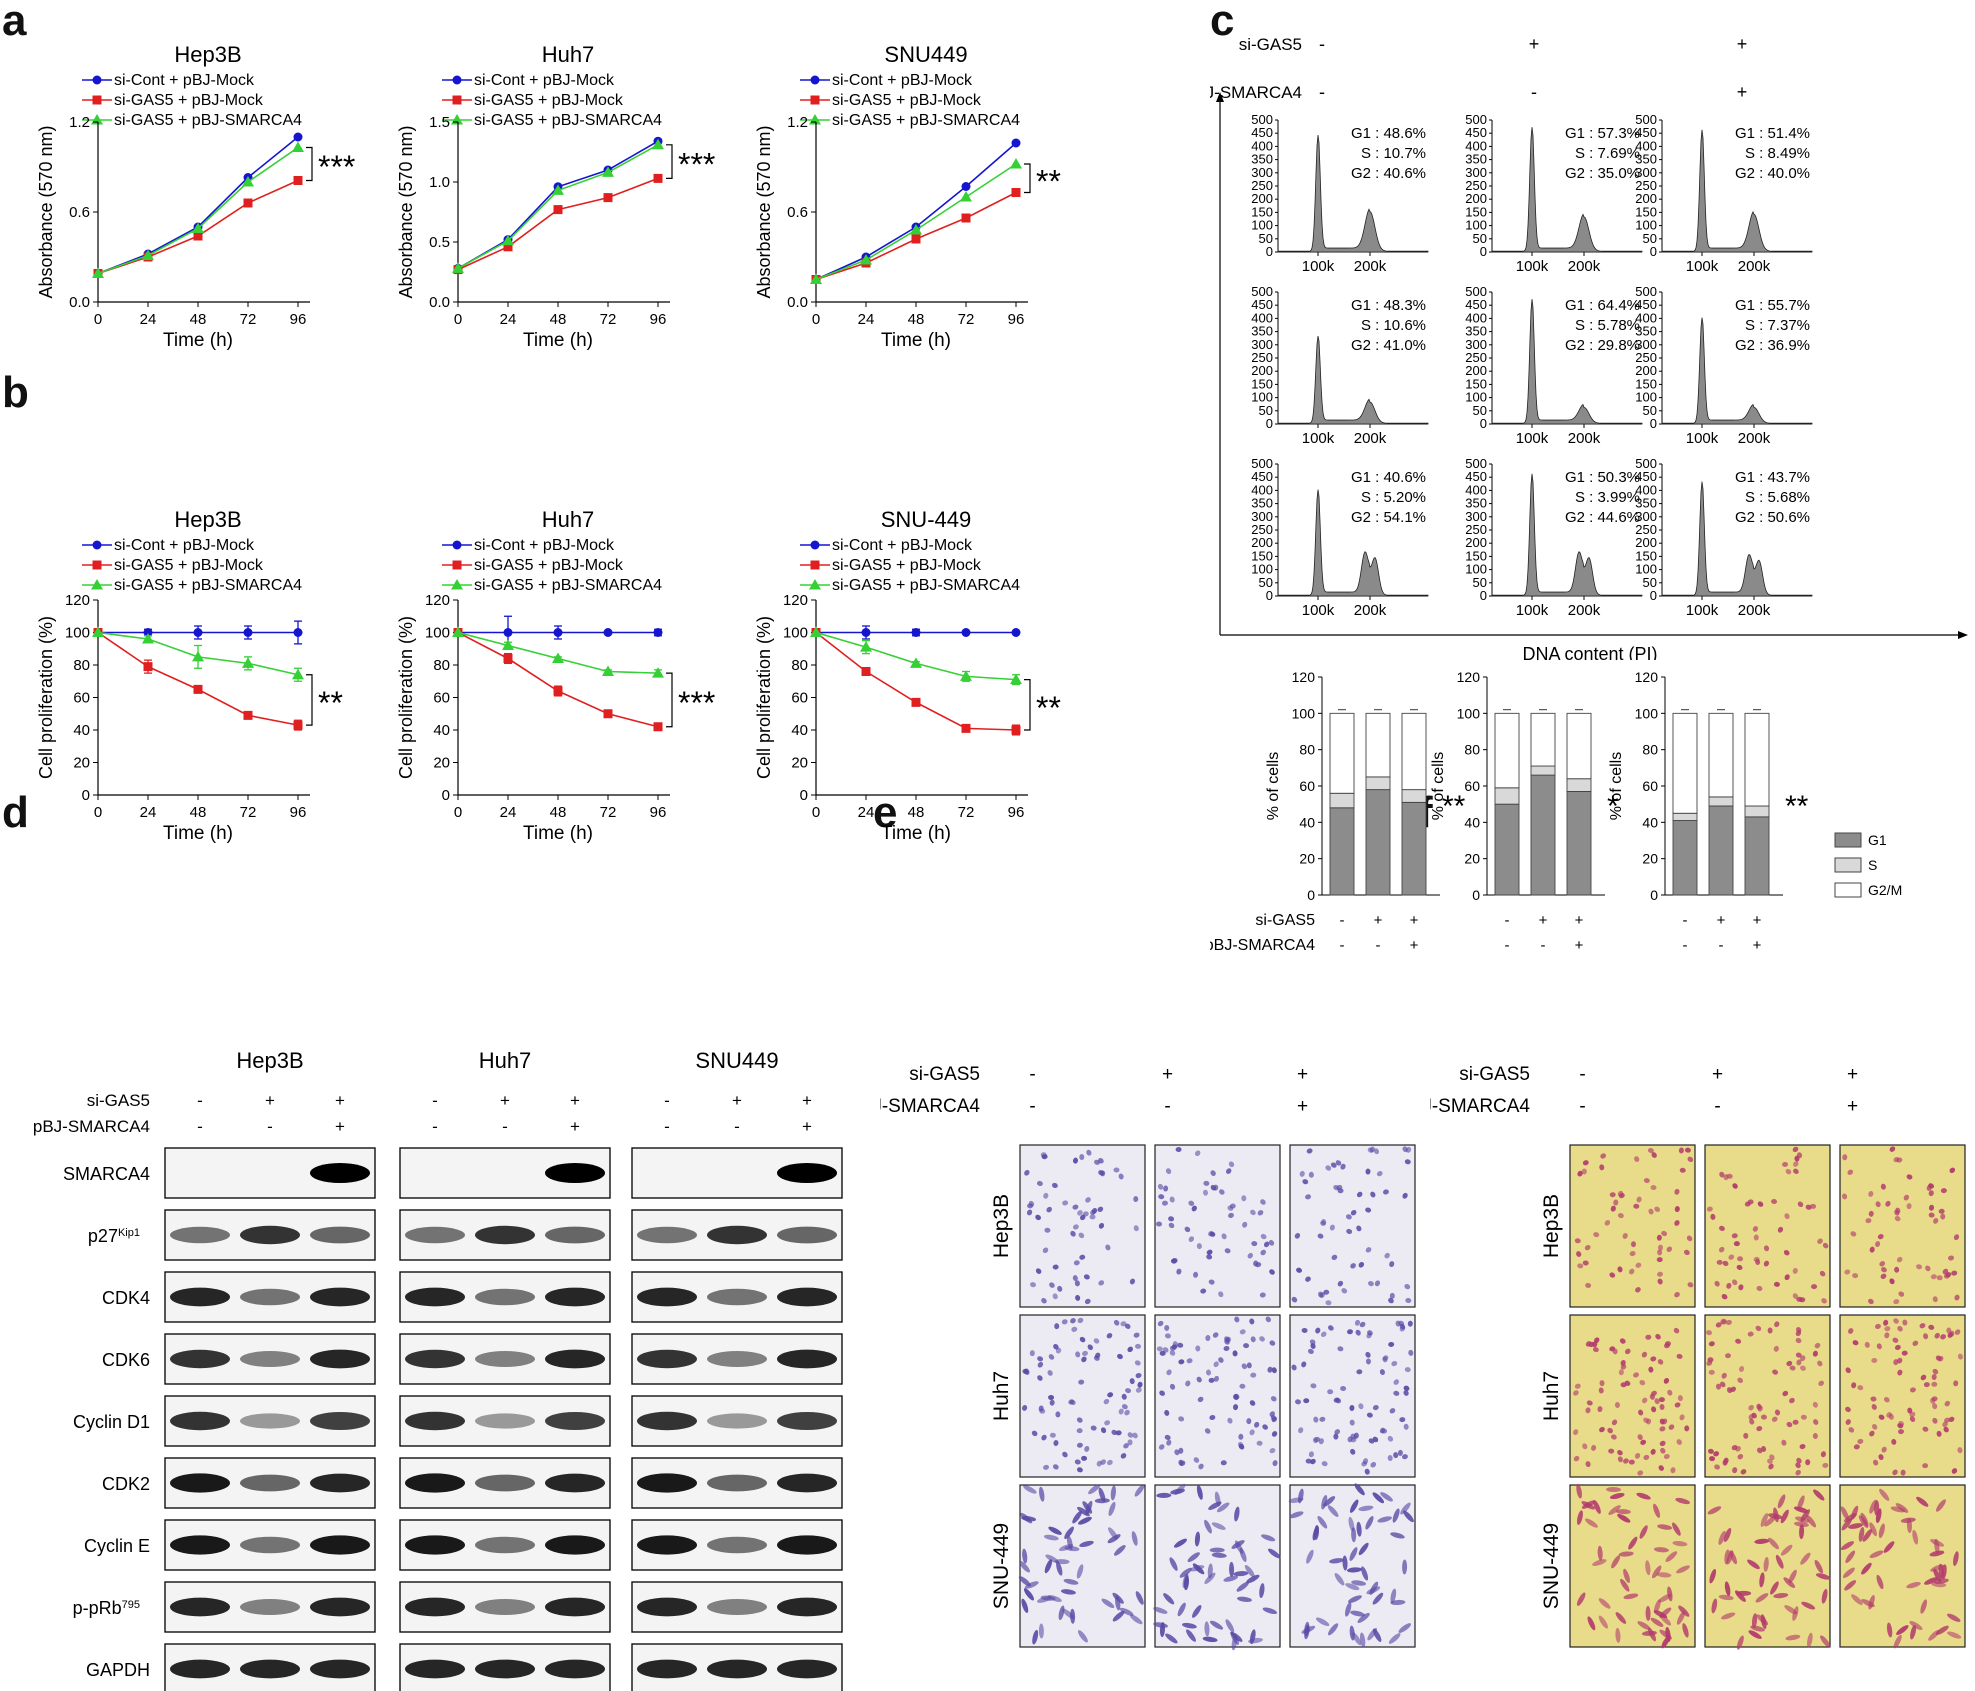 The image size is (1975, 1691). I want to click on y-tick-label: 120, so click(77, 600).